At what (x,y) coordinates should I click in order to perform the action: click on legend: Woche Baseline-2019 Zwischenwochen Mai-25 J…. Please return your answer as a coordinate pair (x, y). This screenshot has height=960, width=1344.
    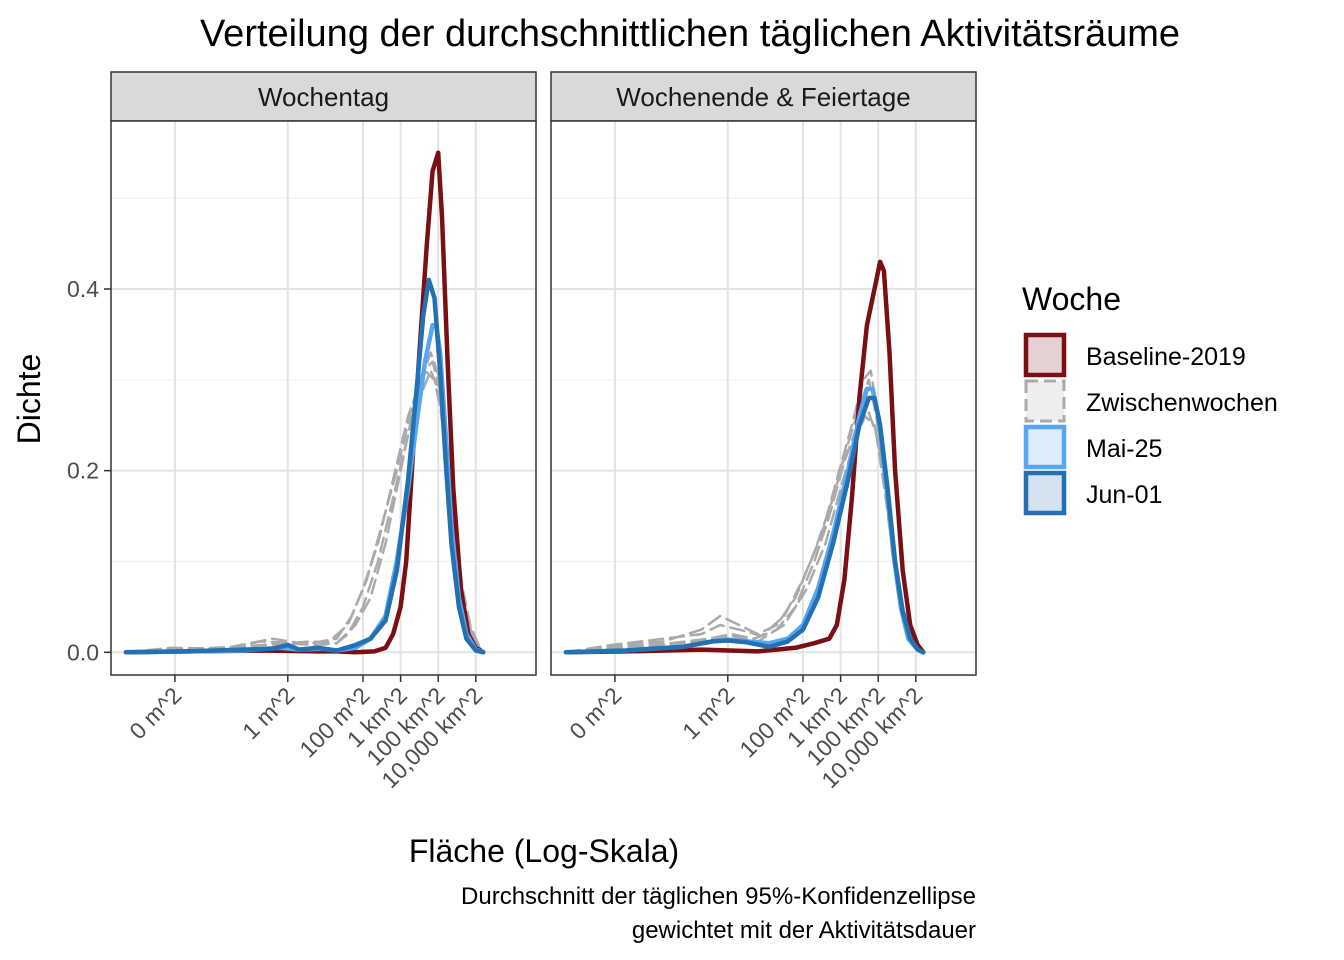
    Looking at the image, I should click on (1150, 398).